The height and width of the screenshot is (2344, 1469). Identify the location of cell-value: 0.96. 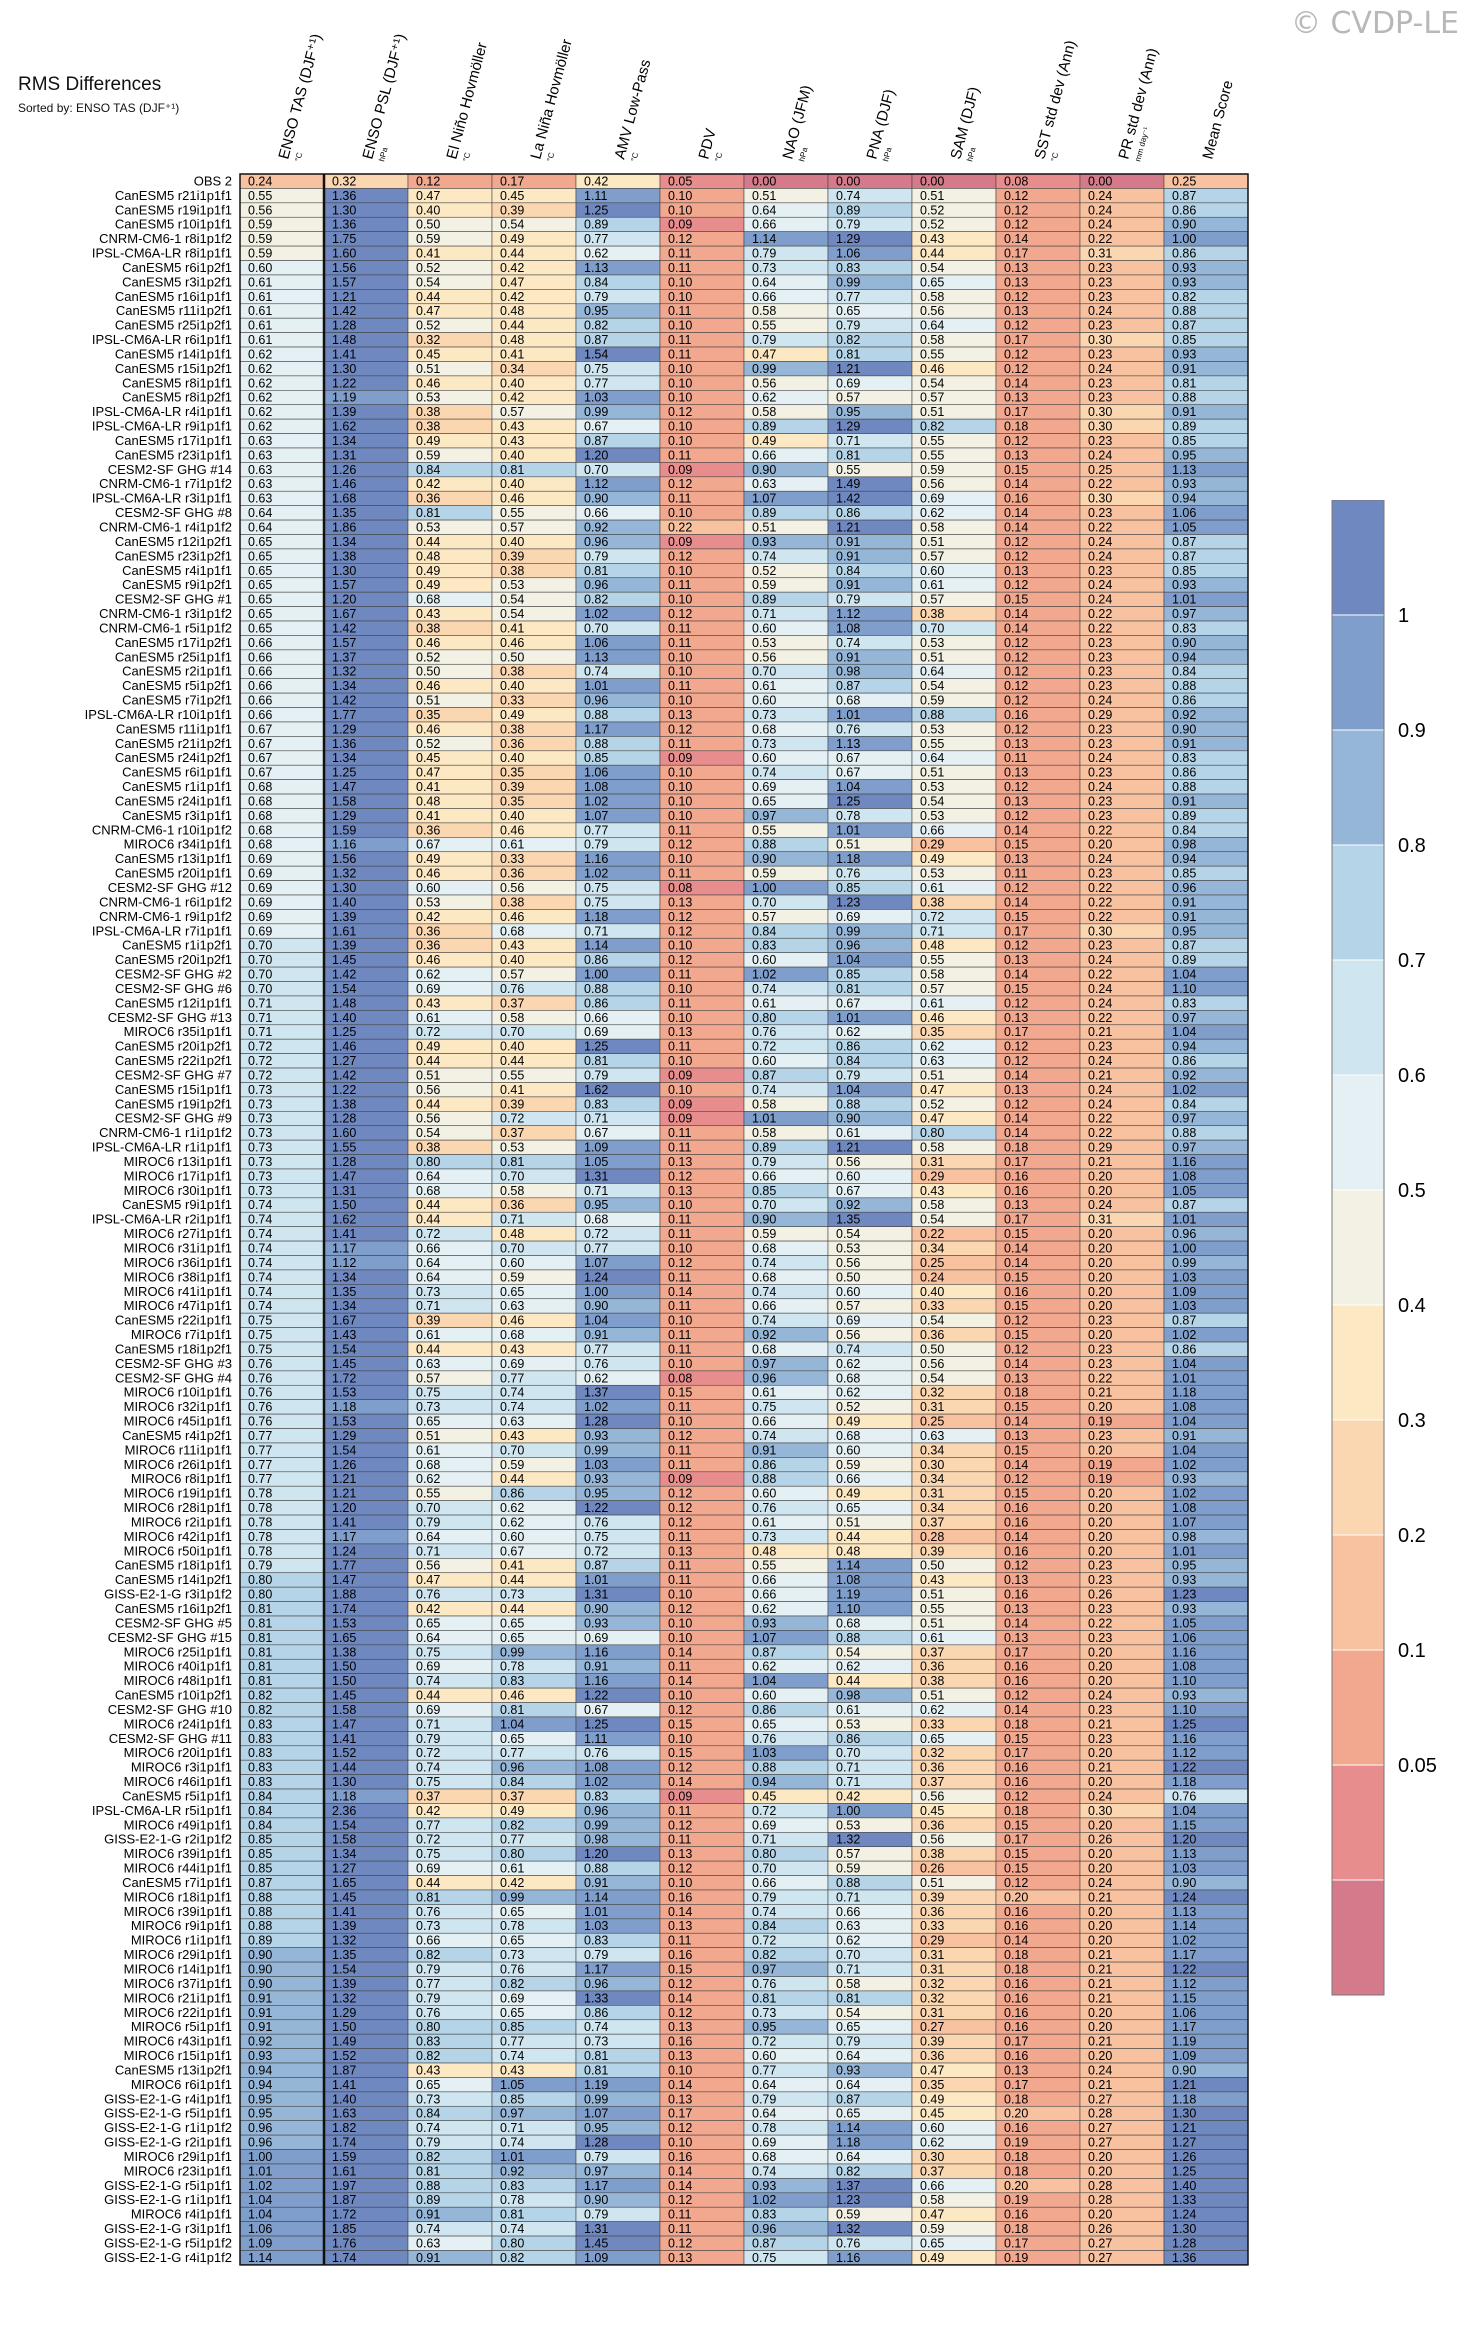
(512, 1768).